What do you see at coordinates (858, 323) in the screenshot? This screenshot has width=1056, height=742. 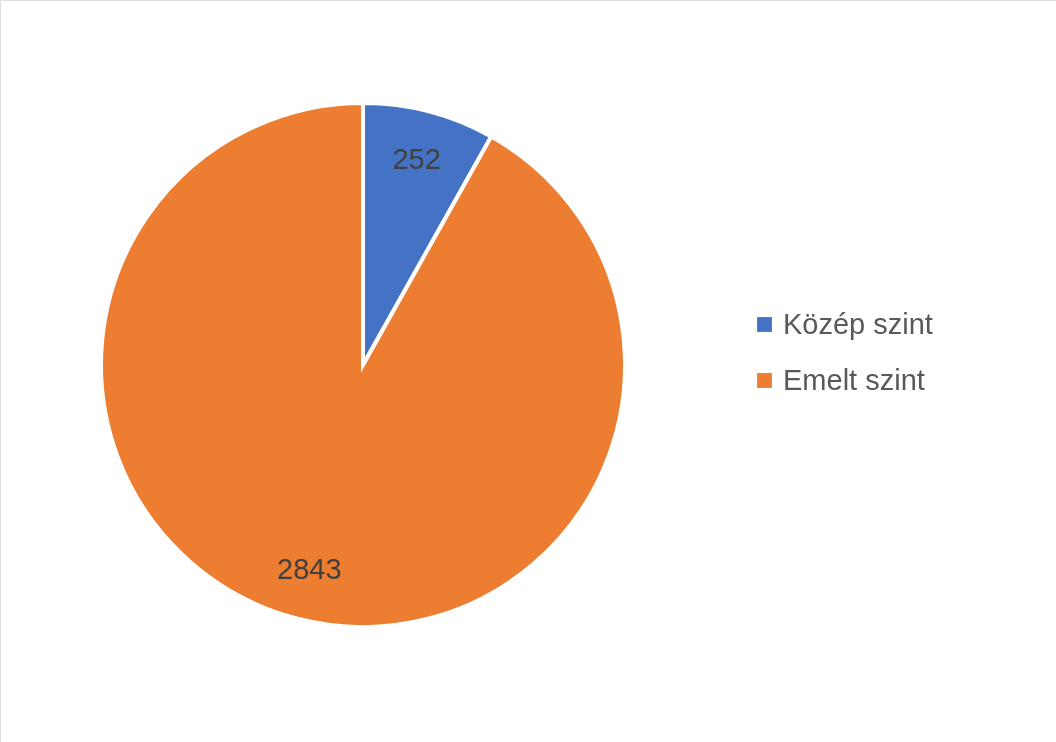 I see `legend-label: Közép szint` at bounding box center [858, 323].